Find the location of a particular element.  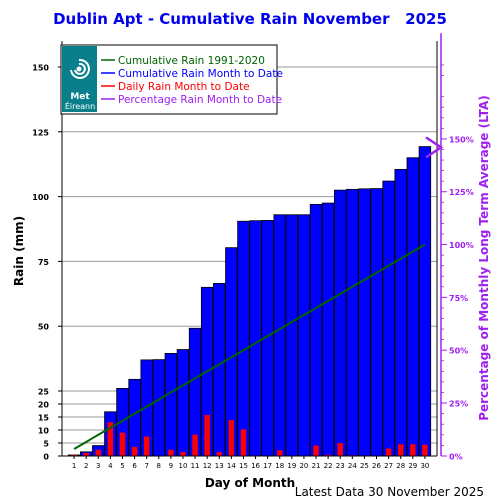

y-tick-label: 15 is located at coordinates (44, 418).